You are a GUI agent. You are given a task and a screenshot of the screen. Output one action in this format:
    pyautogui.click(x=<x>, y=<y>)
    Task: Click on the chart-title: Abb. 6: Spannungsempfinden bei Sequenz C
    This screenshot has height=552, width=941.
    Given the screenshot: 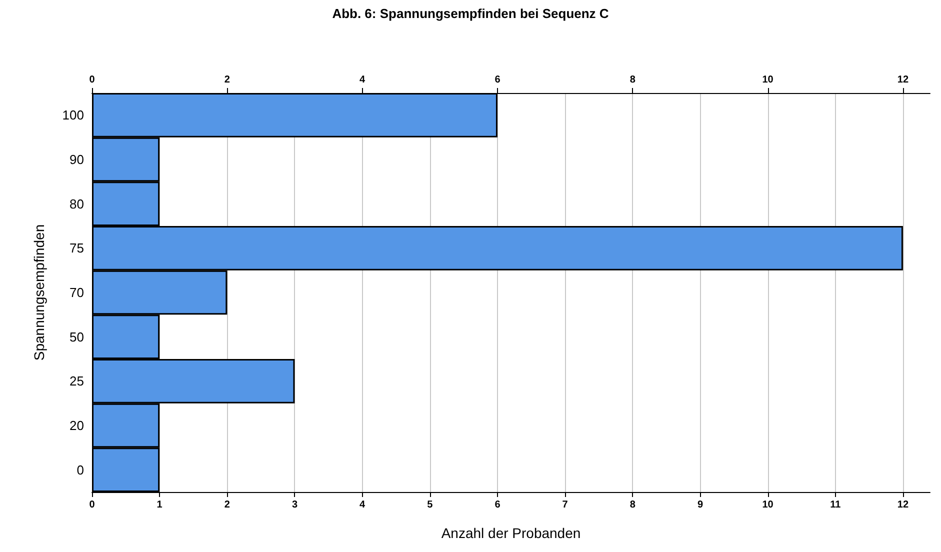 What is the action you would take?
    pyautogui.click(x=471, y=13)
    